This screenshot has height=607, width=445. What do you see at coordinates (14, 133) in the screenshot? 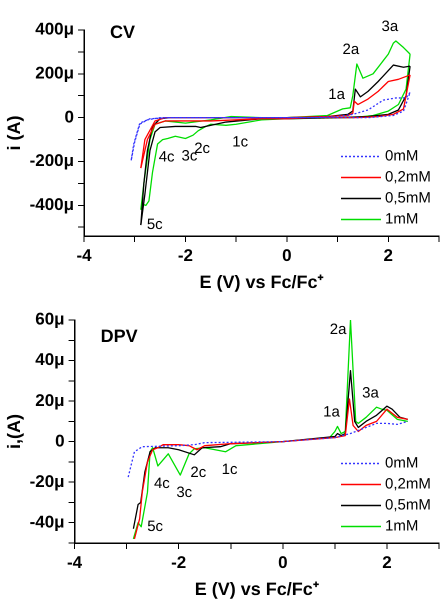
I see `y-axis-title: i (A)` at bounding box center [14, 133].